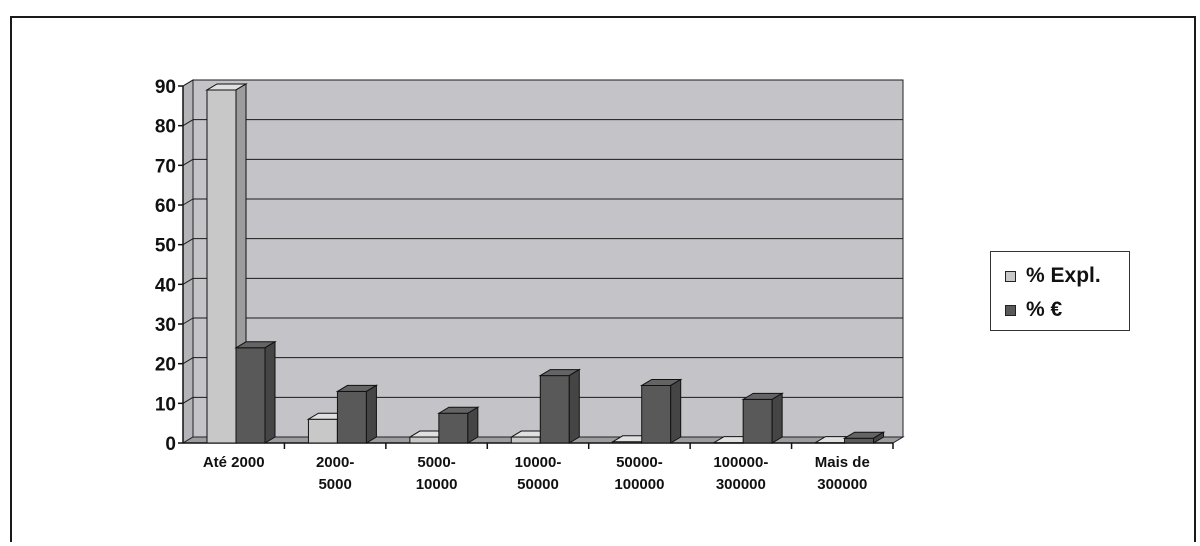  I want to click on x-category-label: 100000, so click(639, 484).